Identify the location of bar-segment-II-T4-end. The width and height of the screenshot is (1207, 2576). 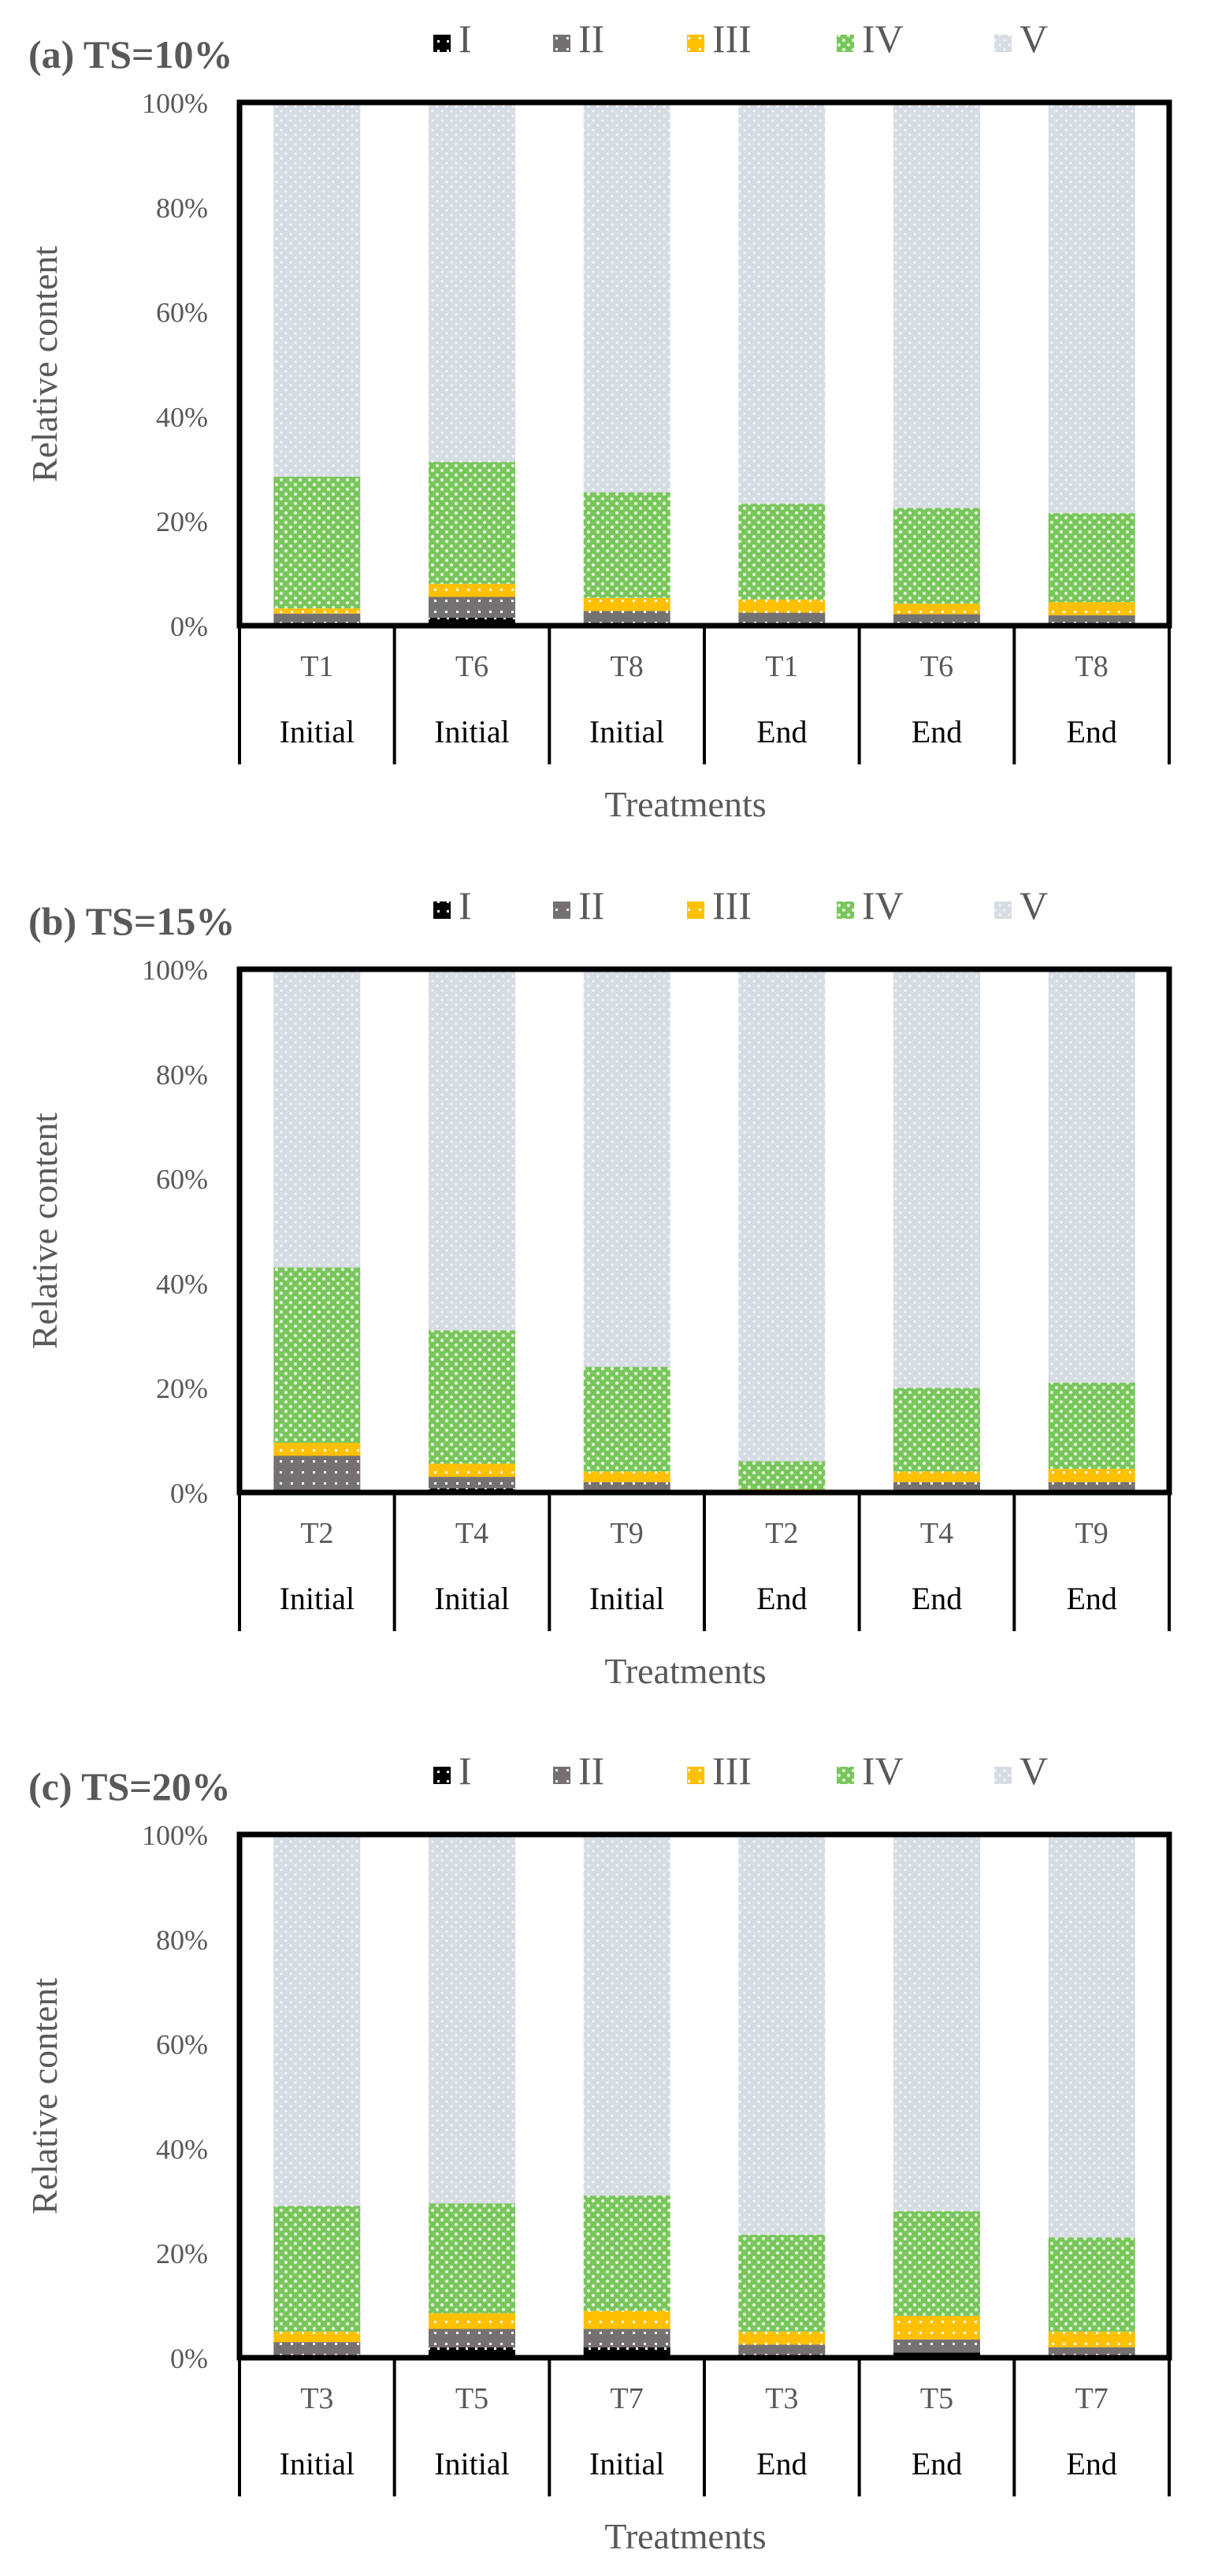
(937, 1486).